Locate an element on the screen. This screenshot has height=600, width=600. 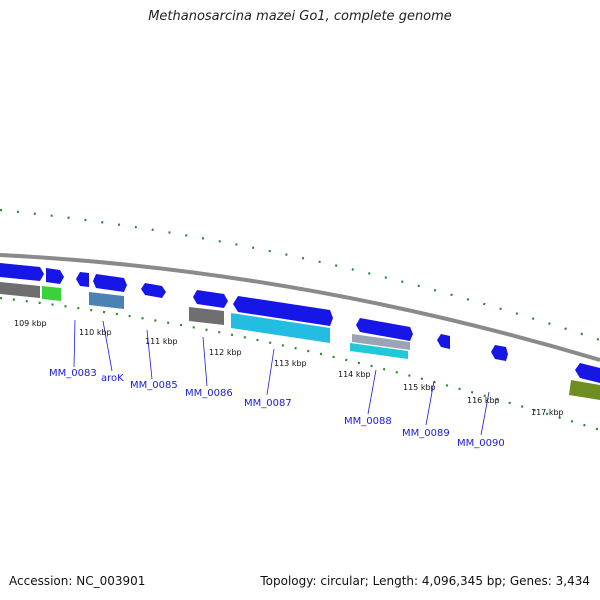
tick-label: 114 kbp is located at coordinates (354, 374).